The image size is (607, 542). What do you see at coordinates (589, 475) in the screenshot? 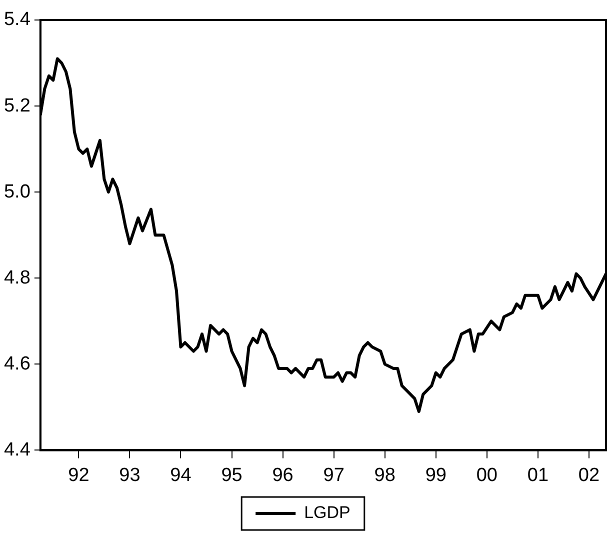
I see `x-tick-label: 02` at bounding box center [589, 475].